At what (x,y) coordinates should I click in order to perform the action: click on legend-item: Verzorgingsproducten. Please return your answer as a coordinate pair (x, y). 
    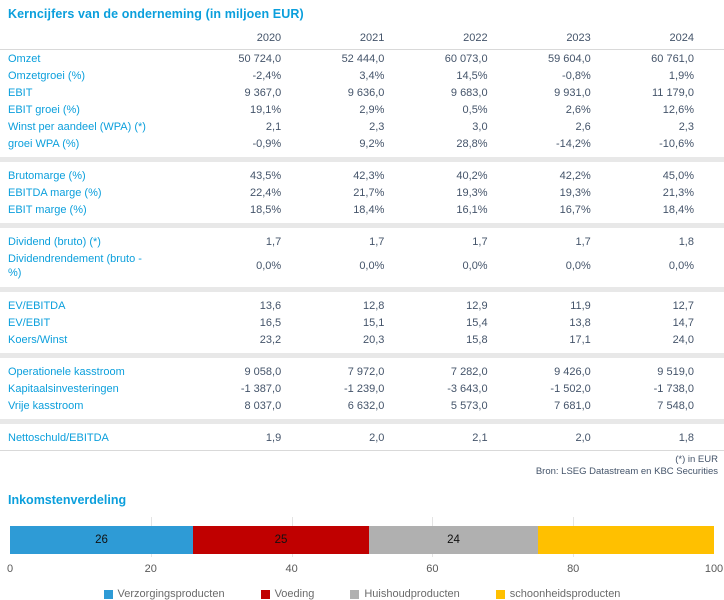
    Looking at the image, I should click on (164, 594).